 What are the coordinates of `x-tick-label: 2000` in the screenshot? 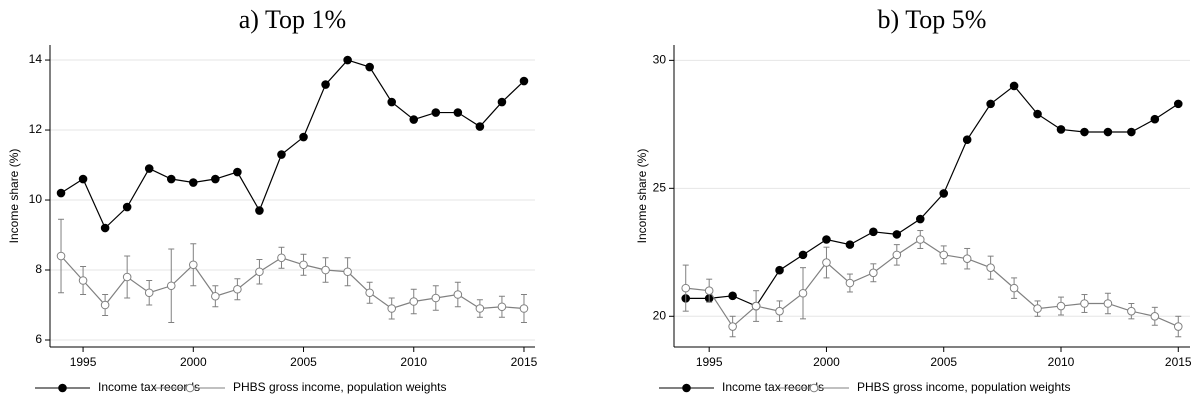 It's located at (193, 362).